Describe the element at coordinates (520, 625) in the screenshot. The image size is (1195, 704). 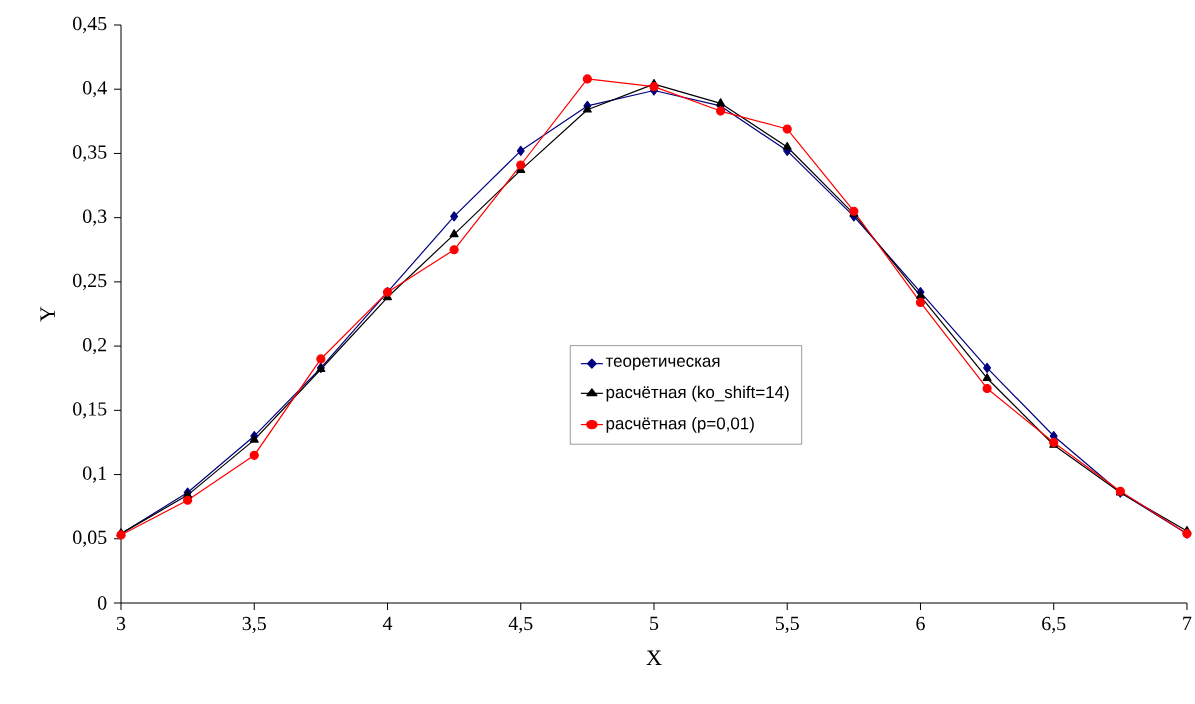
I see `x-tick-label: 4,5` at that location.